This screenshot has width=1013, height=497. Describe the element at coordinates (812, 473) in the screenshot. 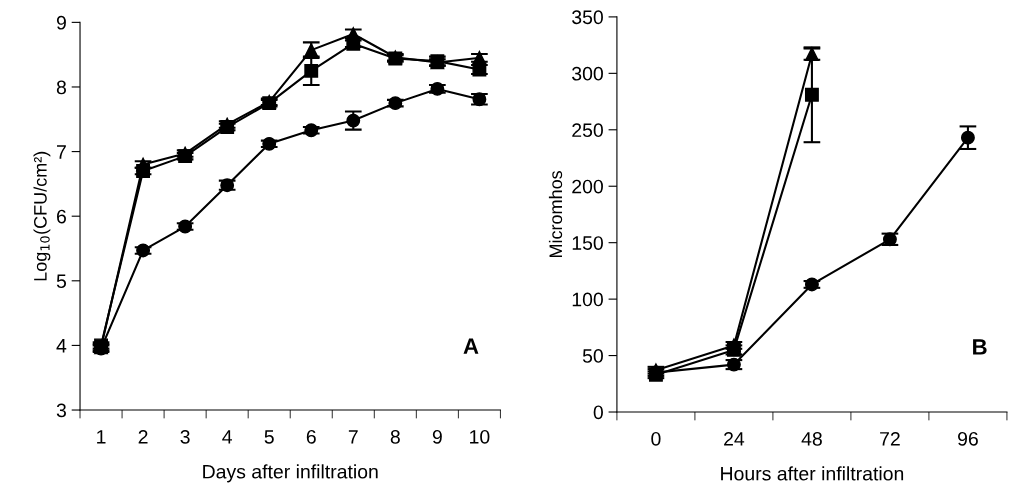

I see `x-axis-title: Hours after infiltration` at that location.